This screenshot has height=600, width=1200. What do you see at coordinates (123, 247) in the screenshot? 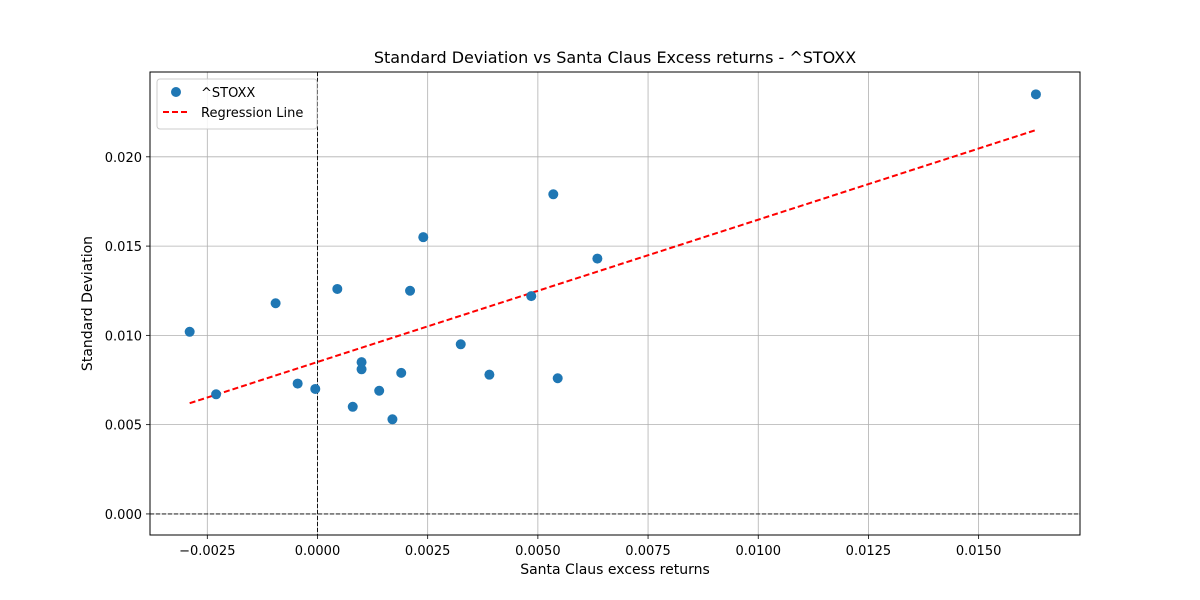
I see `y-tick-label: 0.015` at bounding box center [123, 247].